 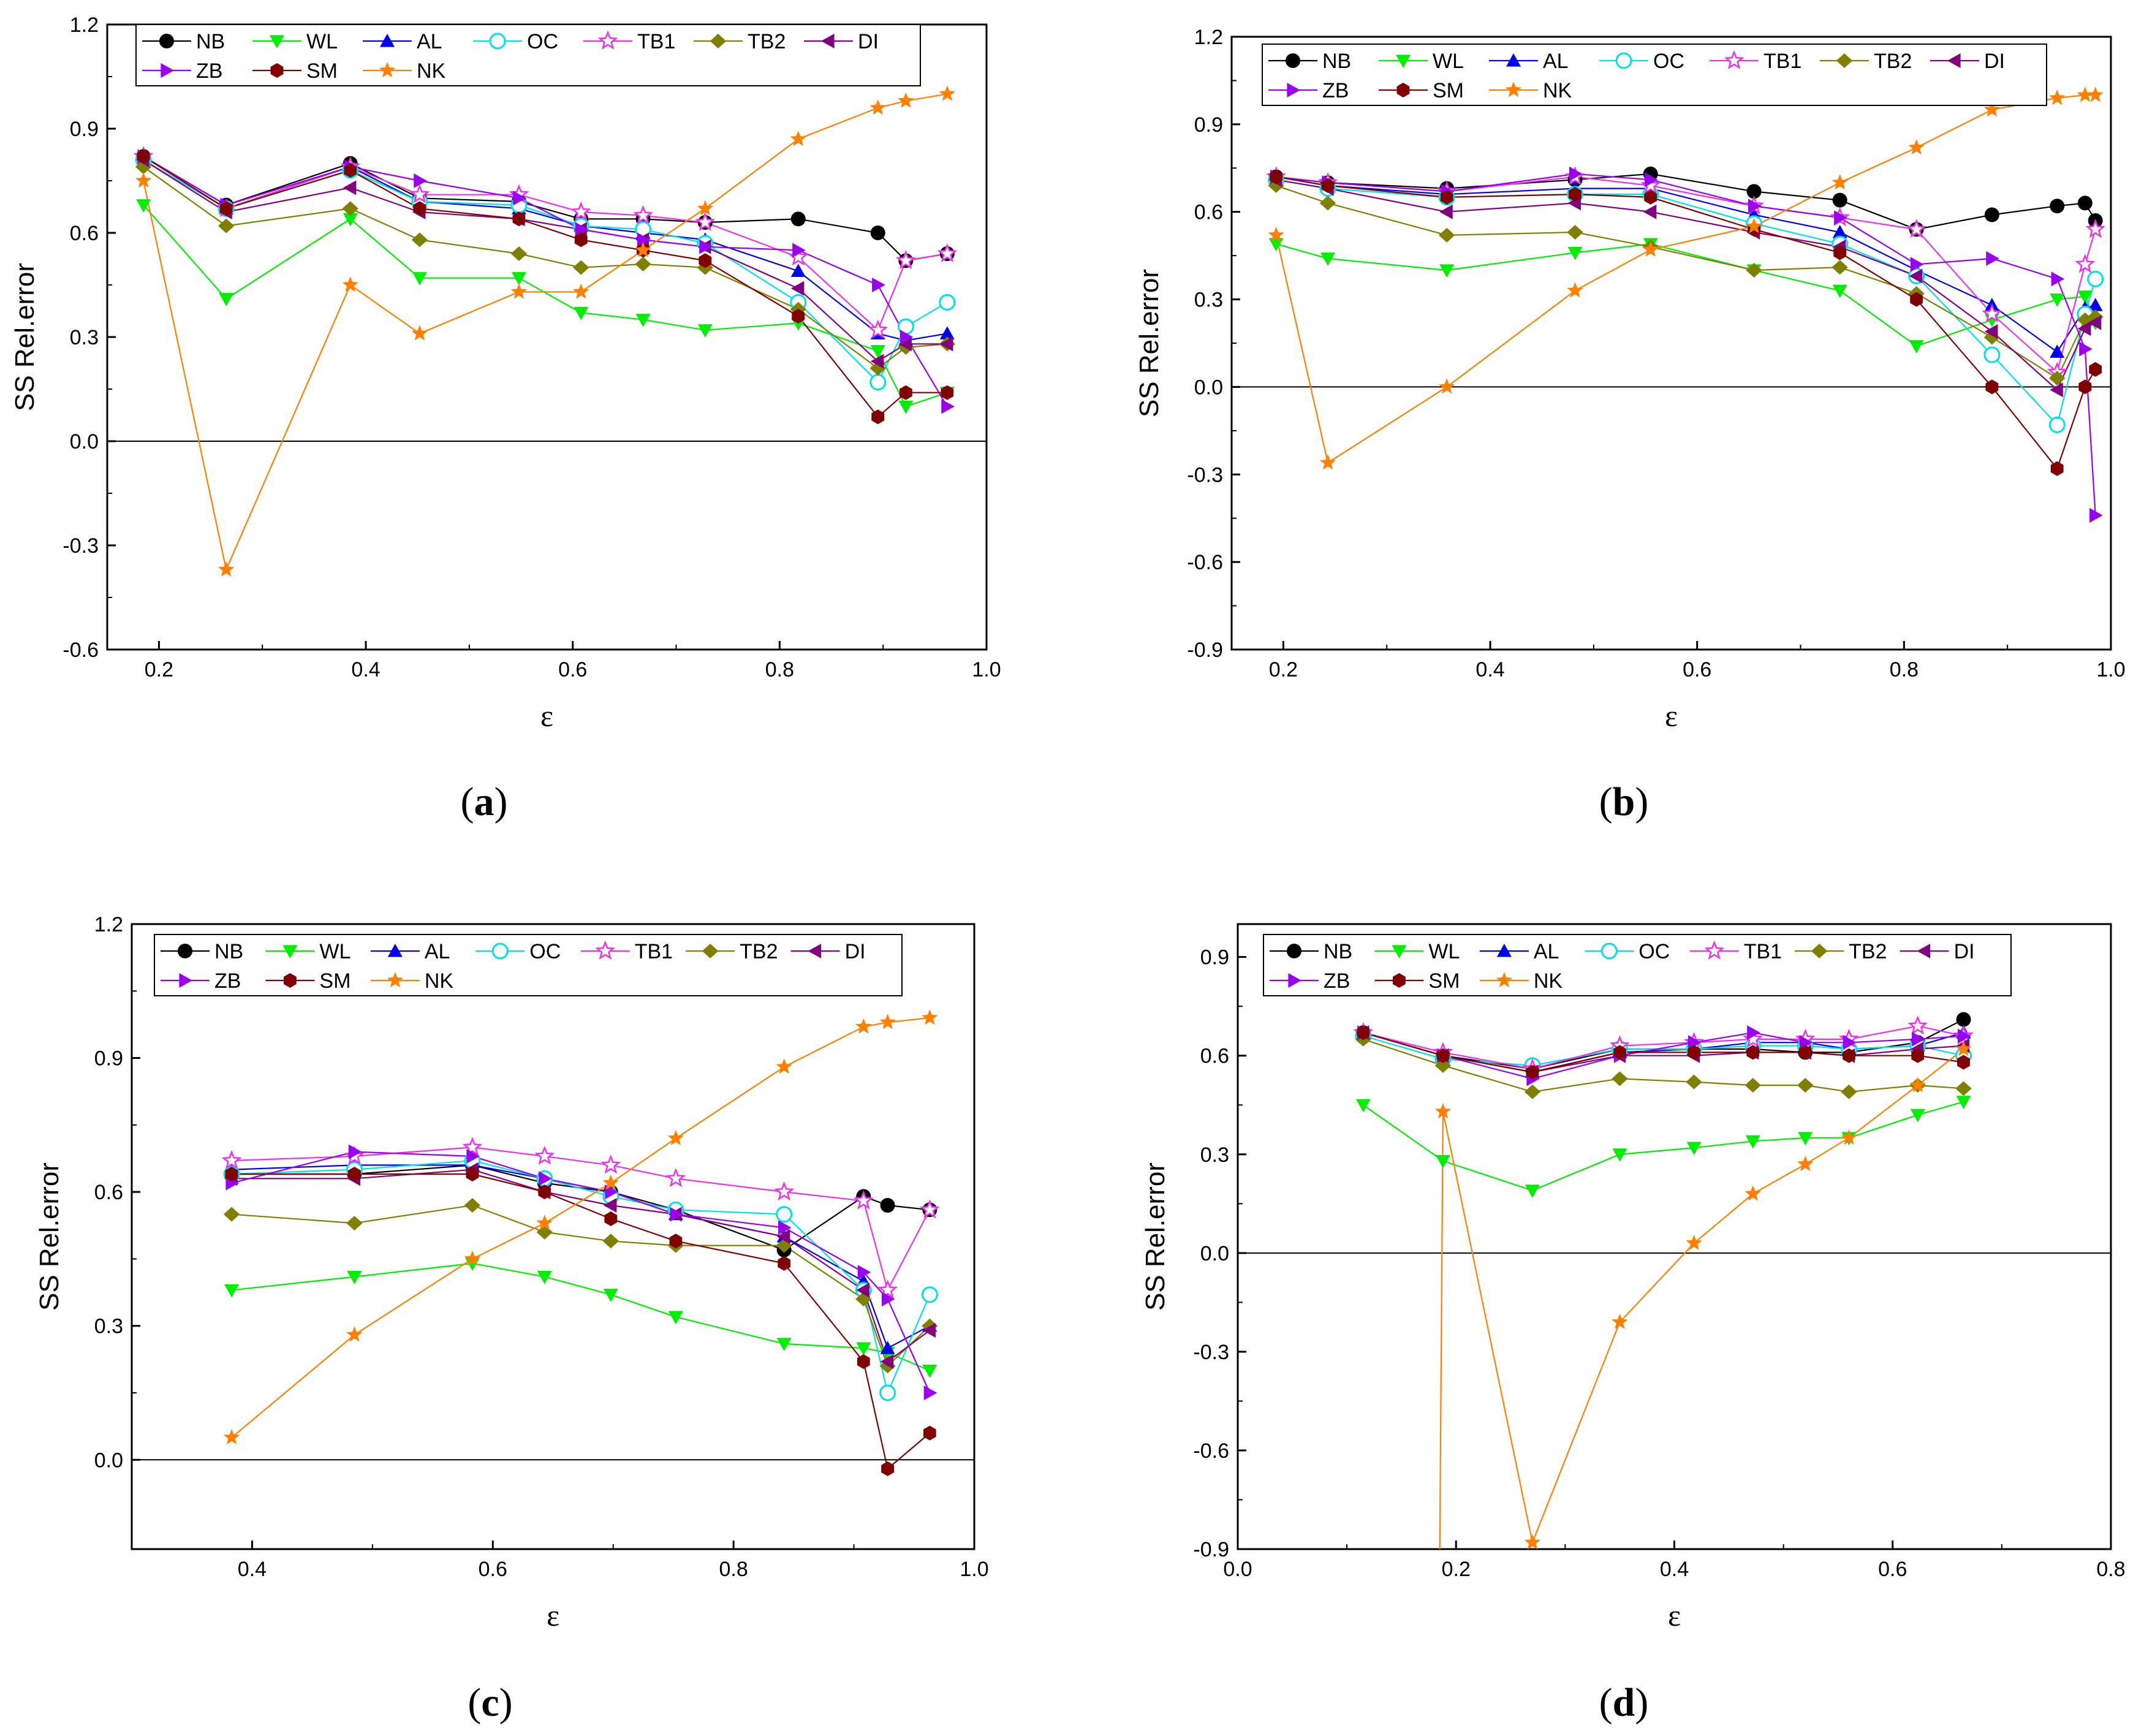 What do you see at coordinates (1456, 1569) in the screenshot?
I see `x-tick-label: 0.2` at bounding box center [1456, 1569].